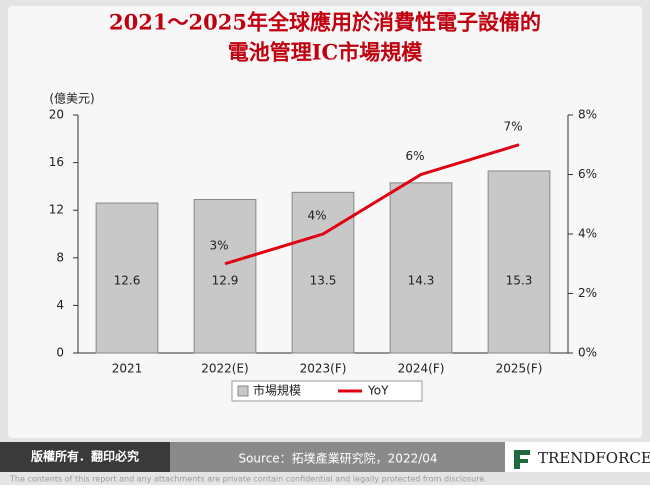 The width and height of the screenshot is (650, 489). Describe the element at coordinates (587, 234) in the screenshot. I see `y2-tick-label: 4%` at that location.